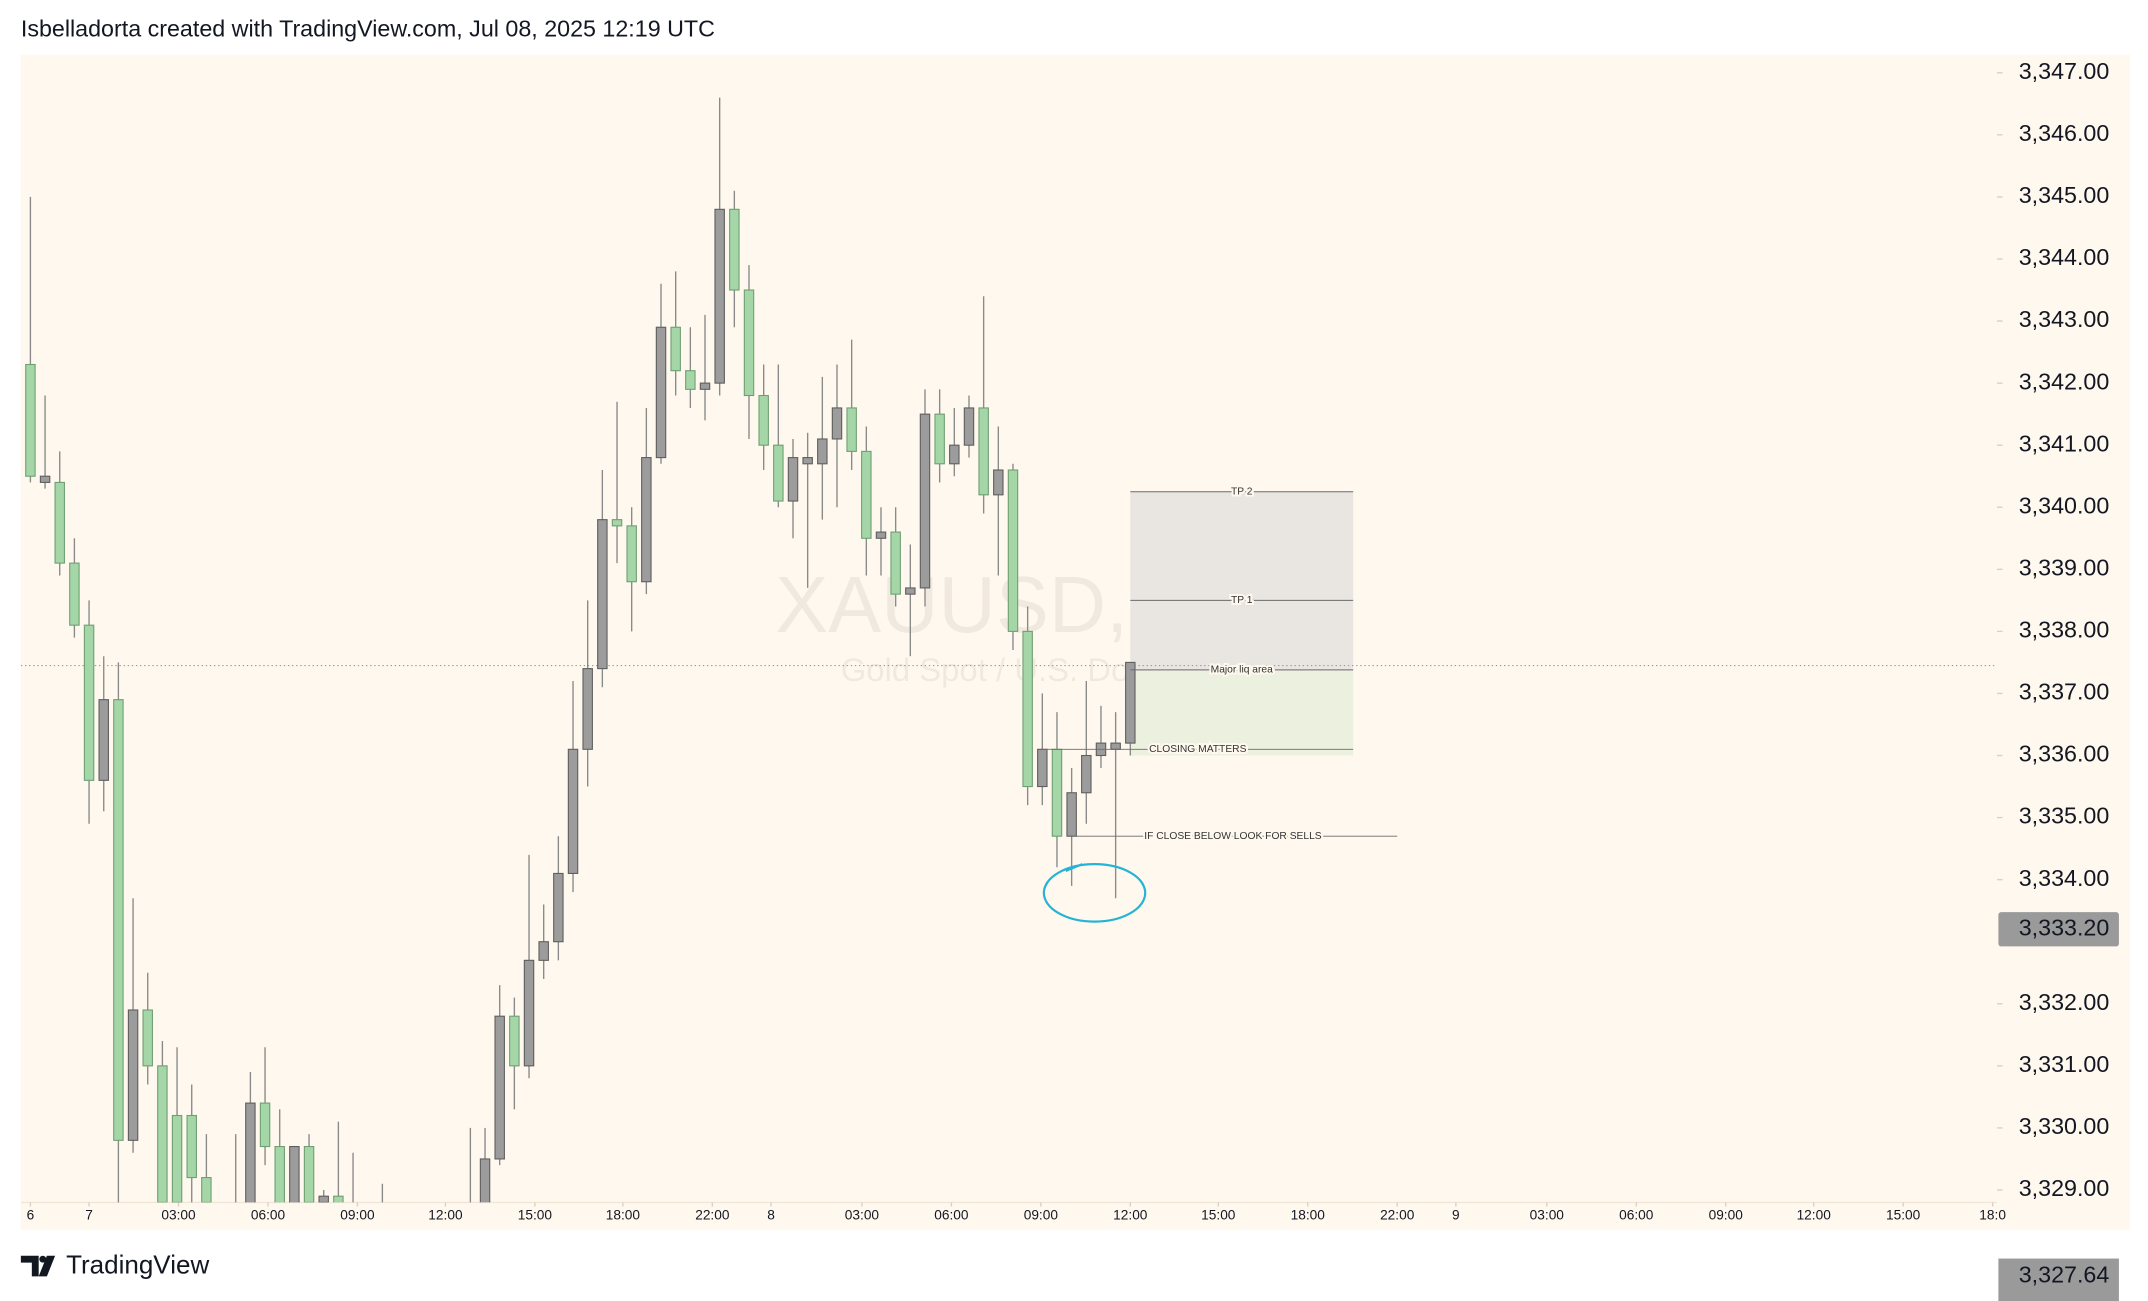 The width and height of the screenshot is (2148, 1301). I want to click on price-axis, so click(2063, 642).